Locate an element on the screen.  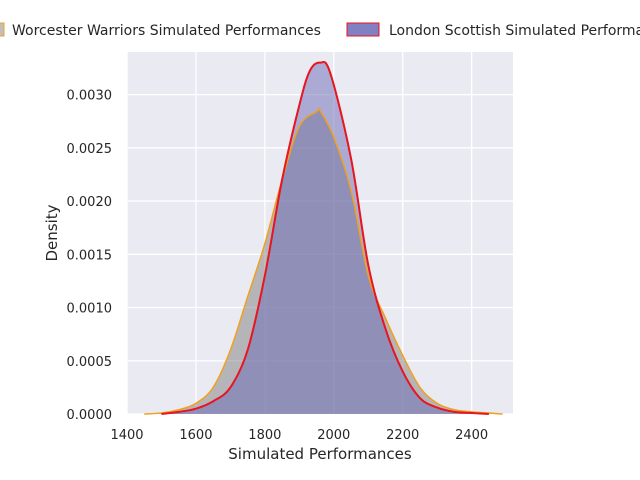
legend-swatch-london is located at coordinates (363, 29).